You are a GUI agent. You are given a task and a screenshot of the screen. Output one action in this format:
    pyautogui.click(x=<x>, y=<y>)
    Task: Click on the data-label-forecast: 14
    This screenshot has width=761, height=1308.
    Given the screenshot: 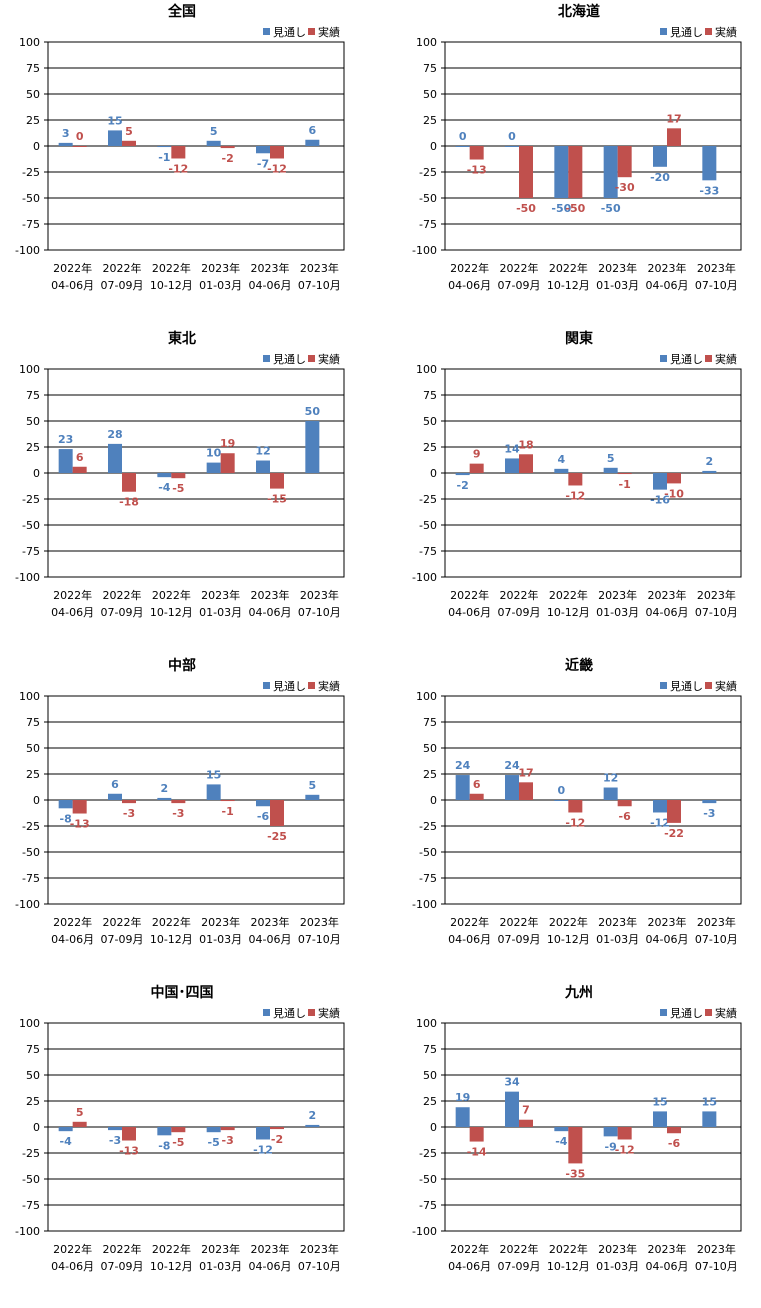 What is the action you would take?
    pyautogui.click(x=512, y=448)
    